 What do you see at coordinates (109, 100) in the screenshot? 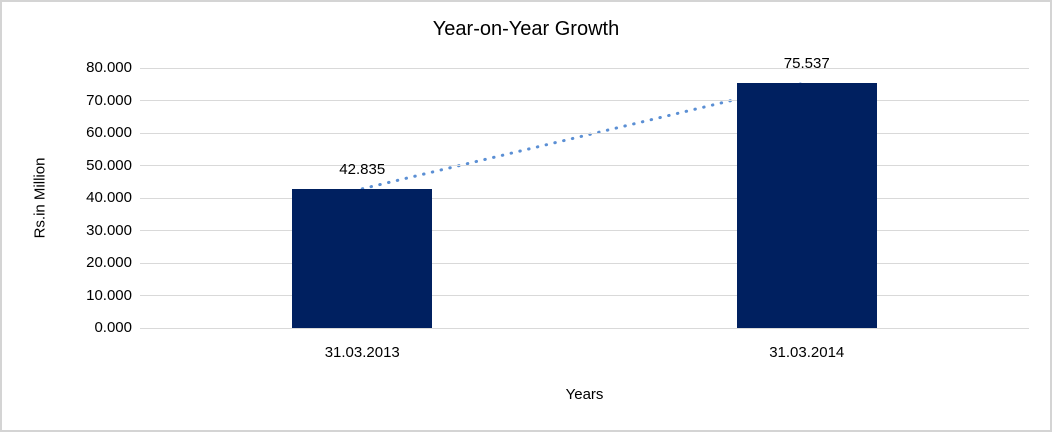
I see `y-tick-label-70: 70.000` at bounding box center [109, 100].